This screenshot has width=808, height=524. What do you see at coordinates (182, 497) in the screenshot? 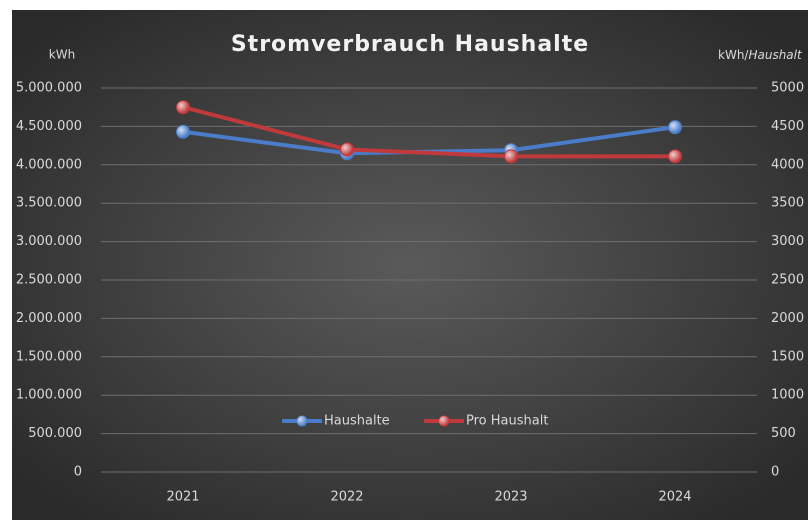
I see `x-tick-label: 2021` at bounding box center [182, 497].